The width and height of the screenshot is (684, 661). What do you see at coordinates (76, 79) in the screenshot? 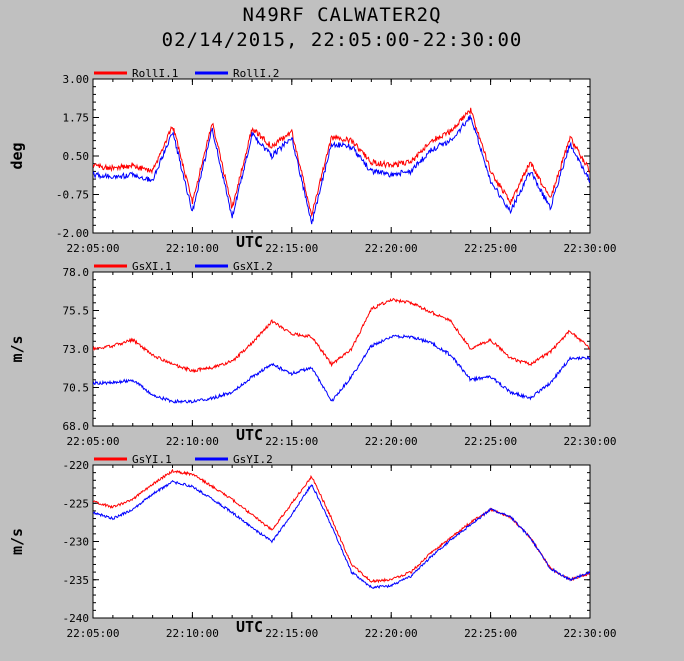
I see `y-tick-label: 3.00` at bounding box center [76, 79].